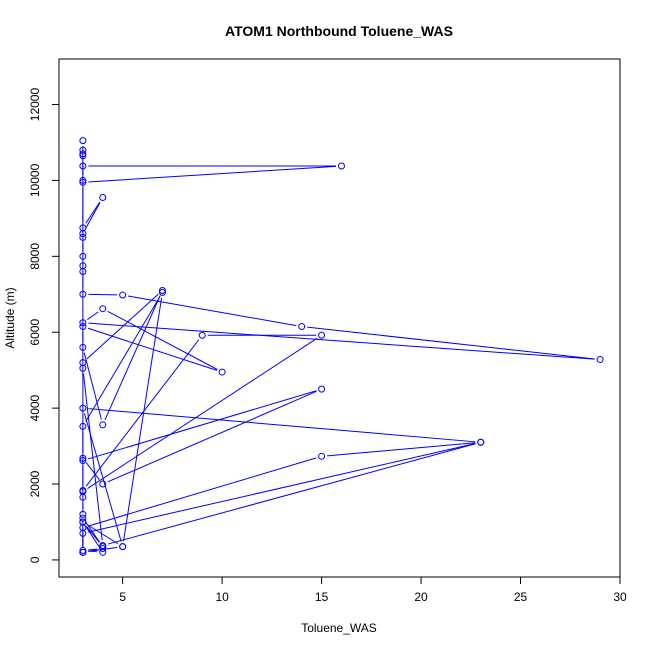 Image resolution: width=650 pixels, height=650 pixels. I want to click on x-tick-label: 25, so click(521, 597).